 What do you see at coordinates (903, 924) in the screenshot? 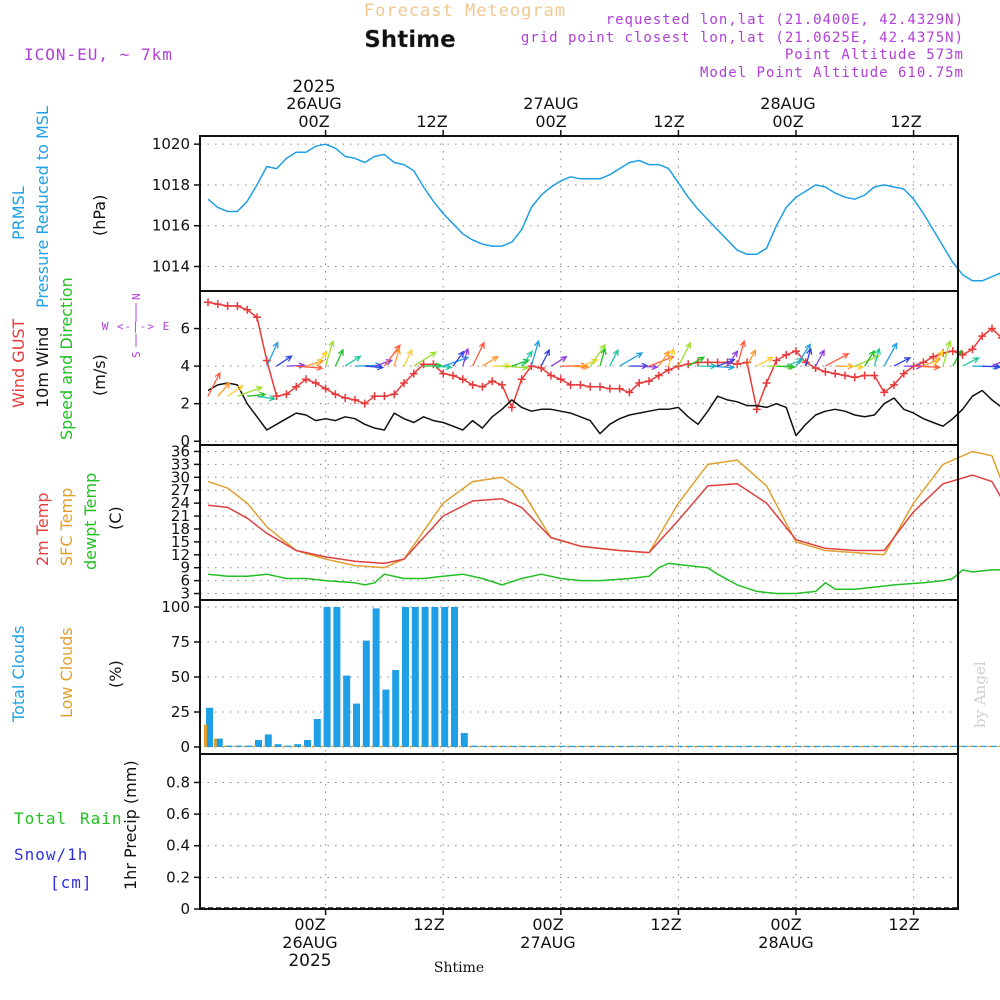
I see `bottom-hour-6: 12Z` at bounding box center [903, 924].